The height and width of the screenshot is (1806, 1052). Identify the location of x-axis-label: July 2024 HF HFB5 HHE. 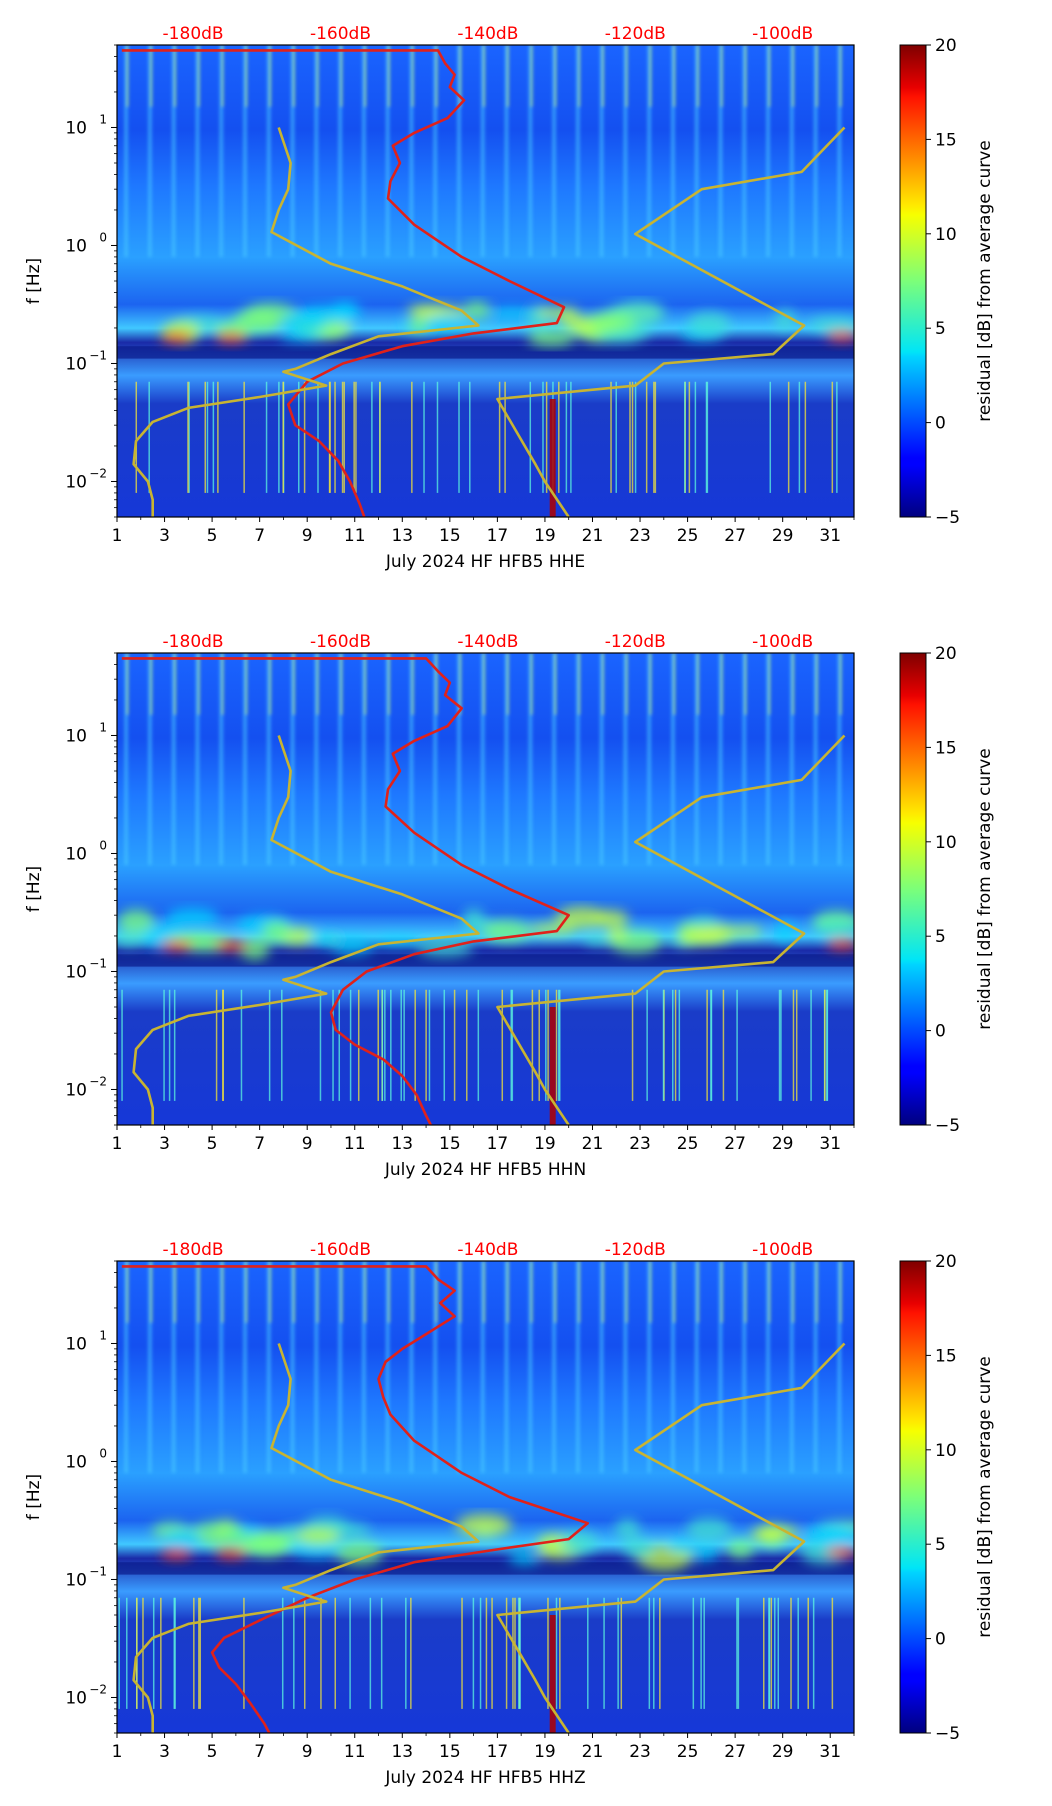
(485, 562).